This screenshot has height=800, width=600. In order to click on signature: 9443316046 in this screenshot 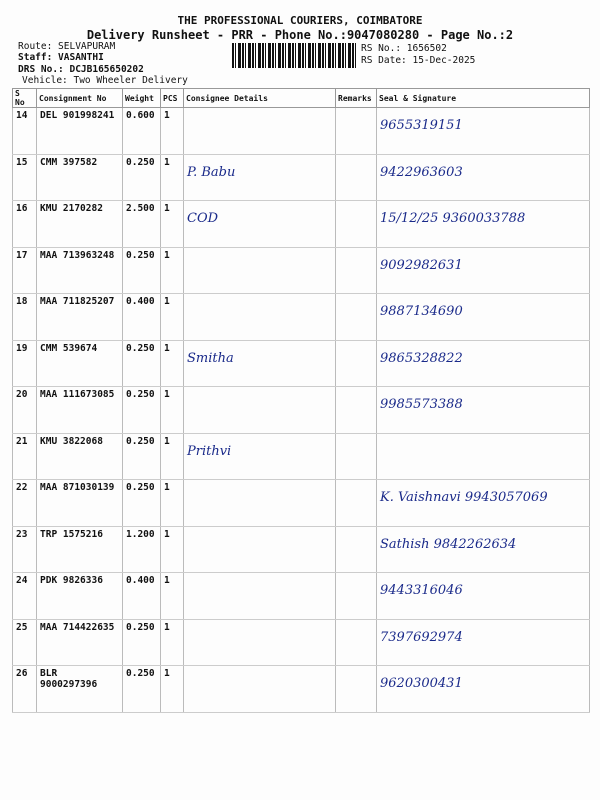, I will do `click(421, 590)`.